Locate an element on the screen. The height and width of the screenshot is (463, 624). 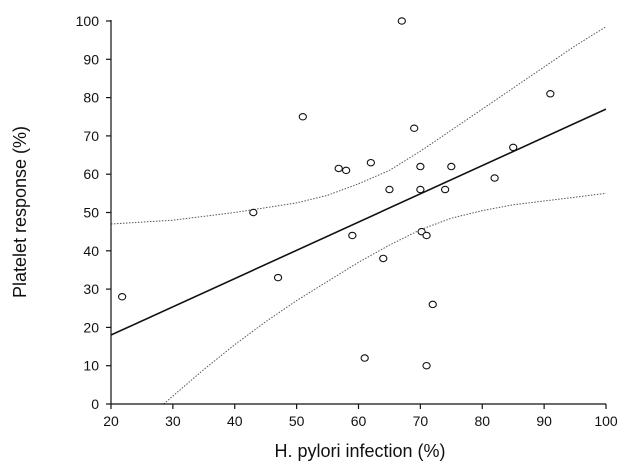
y-tick-label: 40 is located at coordinates (91, 251).